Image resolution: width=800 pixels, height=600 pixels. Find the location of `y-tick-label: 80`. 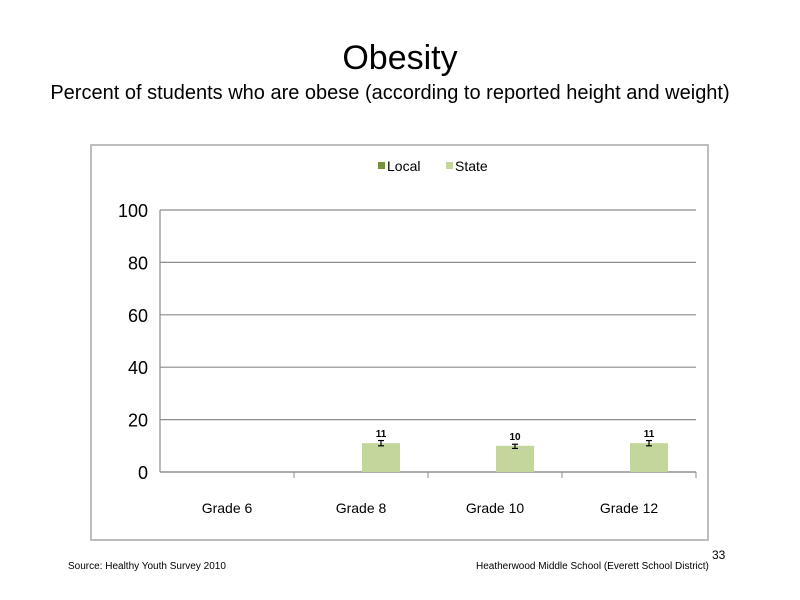

y-tick-label: 80 is located at coordinates (138, 263).